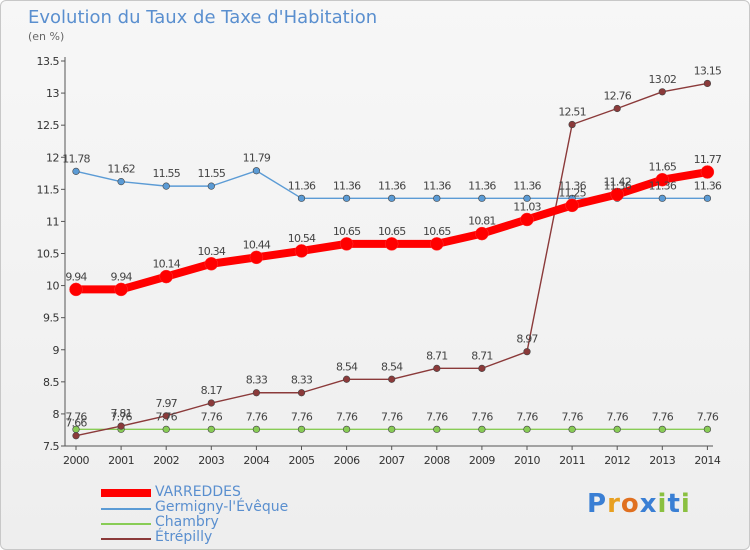 This screenshot has height=550, width=750. Describe the element at coordinates (211, 460) in the screenshot. I see `x-tick-label: 2003` at that location.